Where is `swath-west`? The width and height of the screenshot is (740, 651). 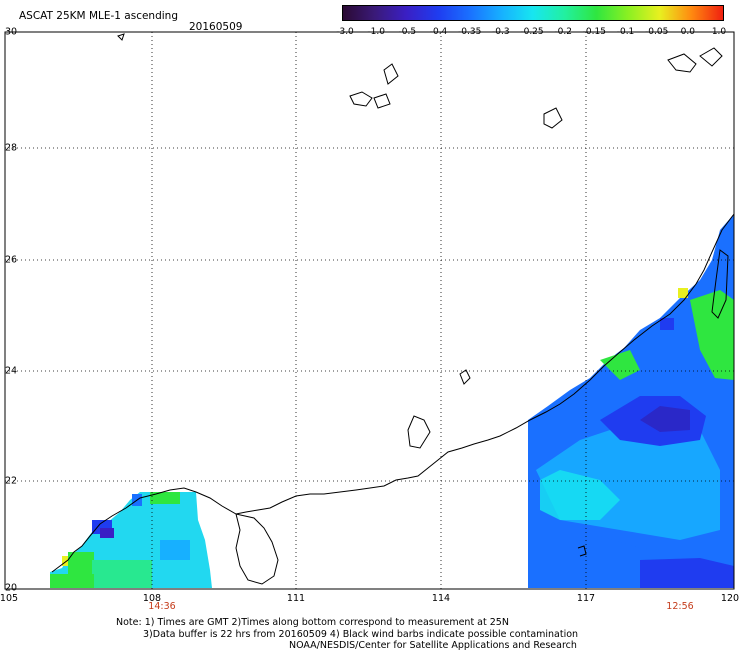
swath-west is located at coordinates (131, 540).